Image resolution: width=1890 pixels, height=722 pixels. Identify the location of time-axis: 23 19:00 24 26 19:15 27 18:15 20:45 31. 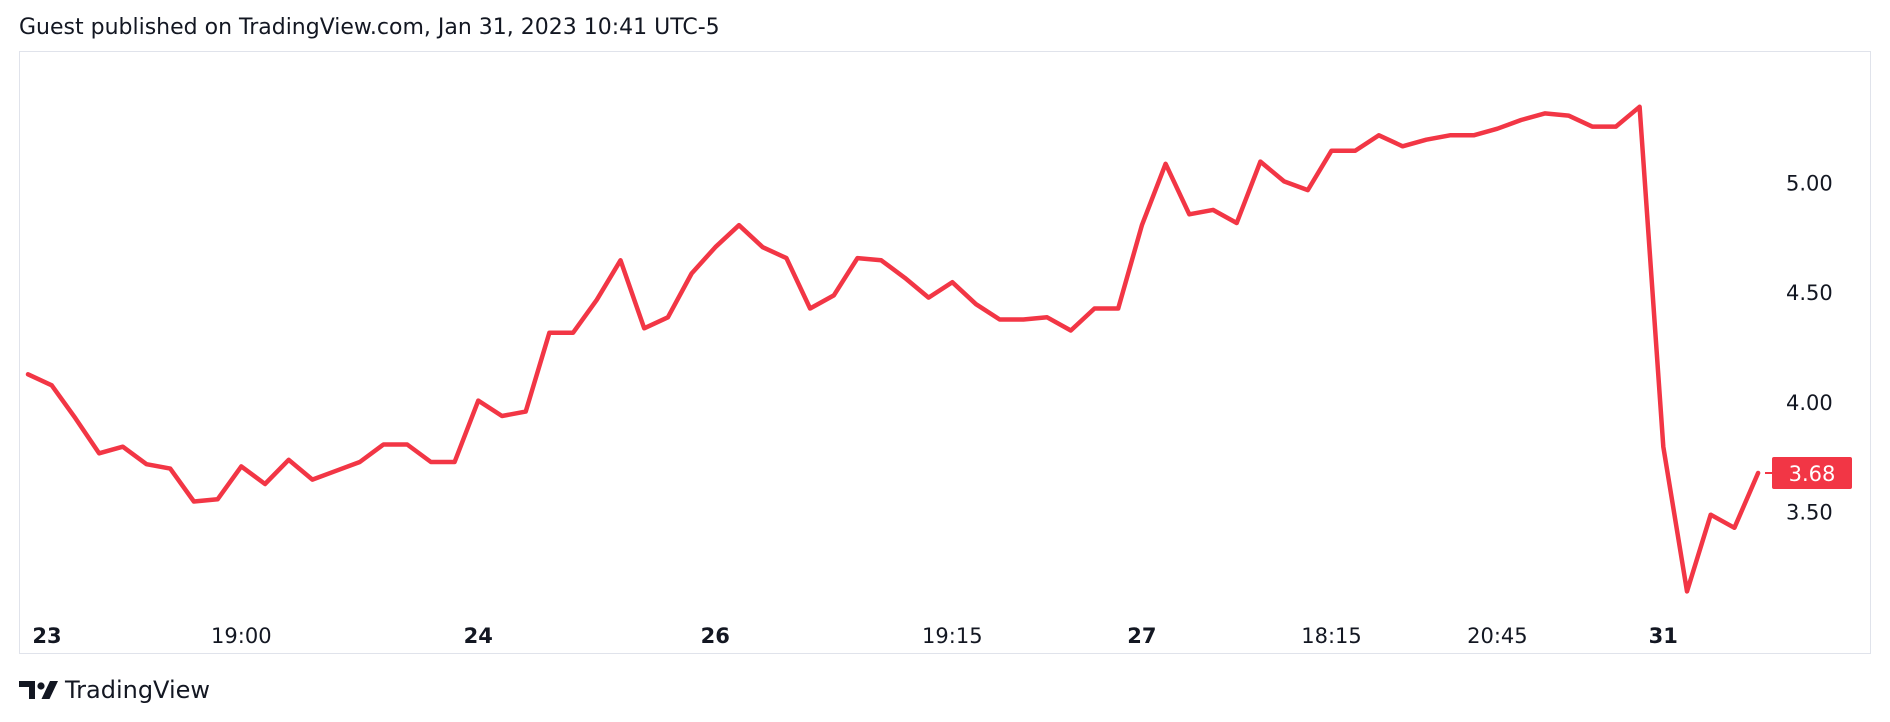
(855, 636).